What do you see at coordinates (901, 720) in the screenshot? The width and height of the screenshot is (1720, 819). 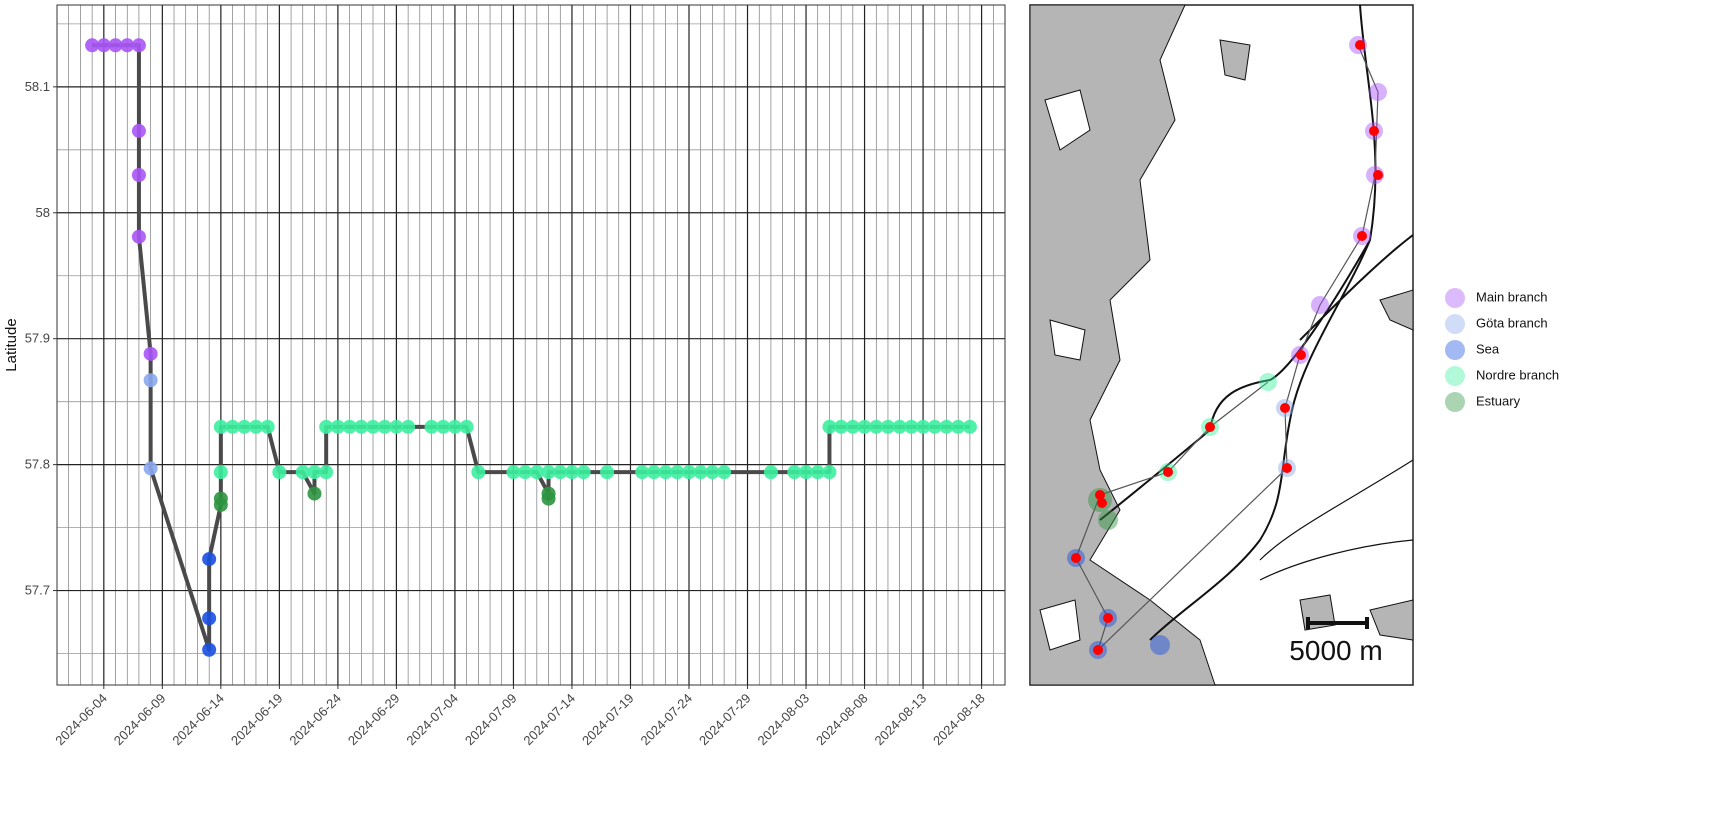 I see `x-tick-label: 2024-08-13` at bounding box center [901, 720].